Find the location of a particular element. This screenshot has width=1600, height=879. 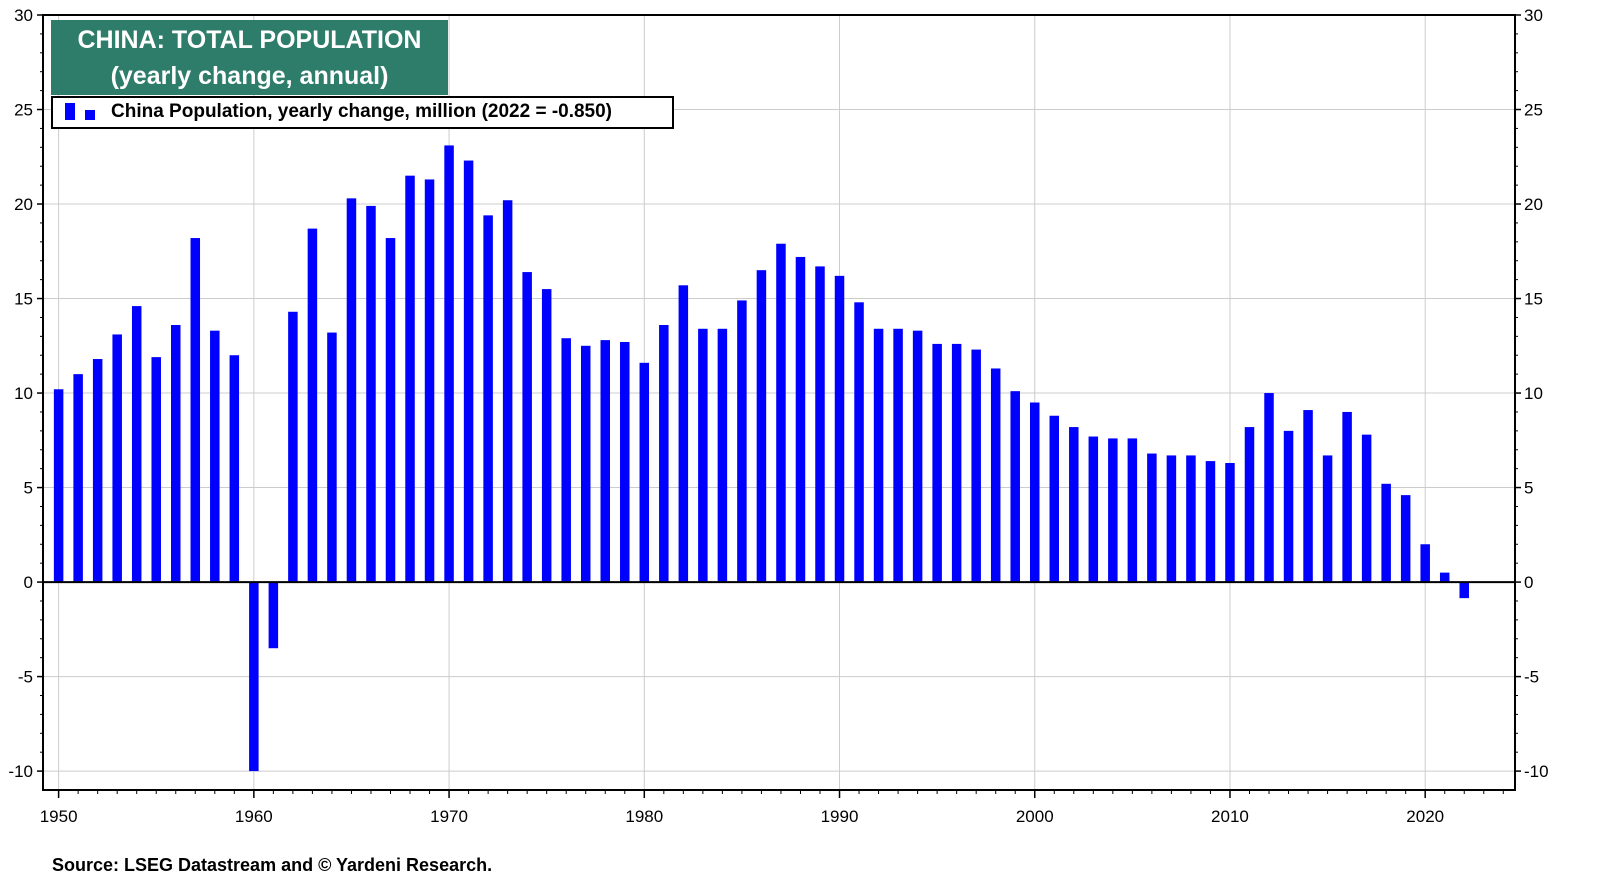

bar-2006 is located at coordinates (1152, 518).